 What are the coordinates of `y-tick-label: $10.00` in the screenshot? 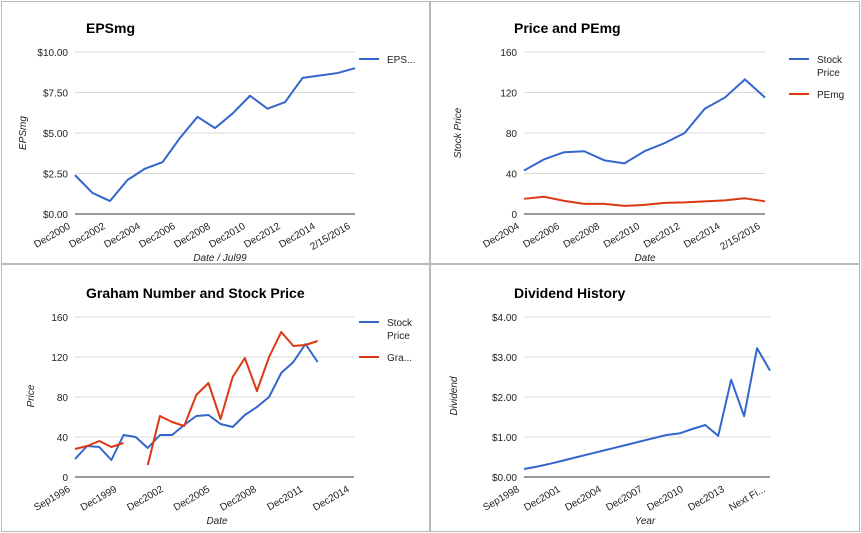 It's located at (52, 53).